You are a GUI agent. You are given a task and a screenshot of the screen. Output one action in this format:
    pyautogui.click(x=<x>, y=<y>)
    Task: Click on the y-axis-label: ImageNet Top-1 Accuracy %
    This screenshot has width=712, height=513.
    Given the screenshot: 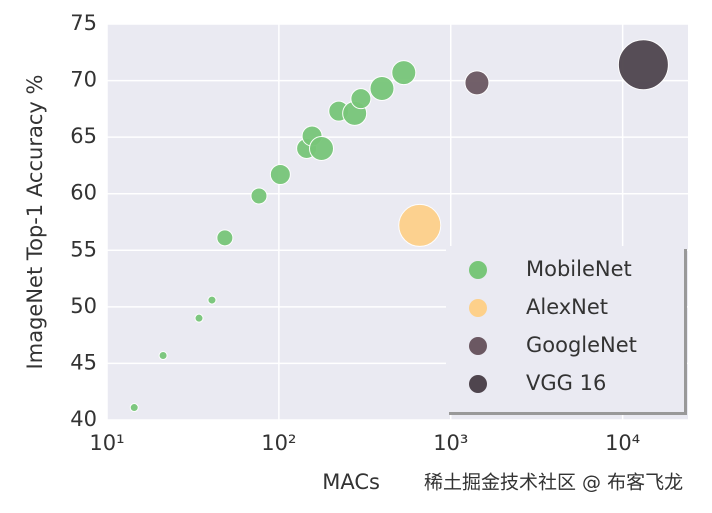 What is the action you would take?
    pyautogui.click(x=35, y=222)
    